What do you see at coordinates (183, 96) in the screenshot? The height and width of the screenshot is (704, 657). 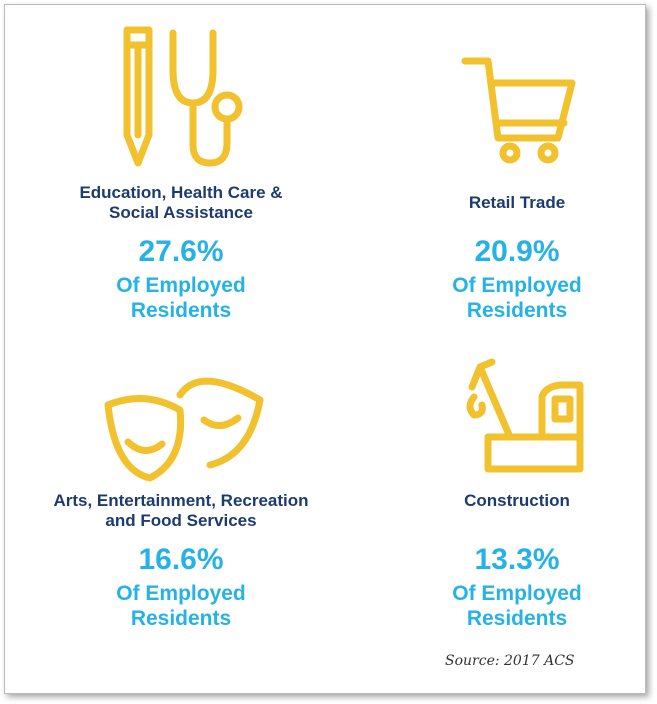 I see `icon-health` at bounding box center [183, 96].